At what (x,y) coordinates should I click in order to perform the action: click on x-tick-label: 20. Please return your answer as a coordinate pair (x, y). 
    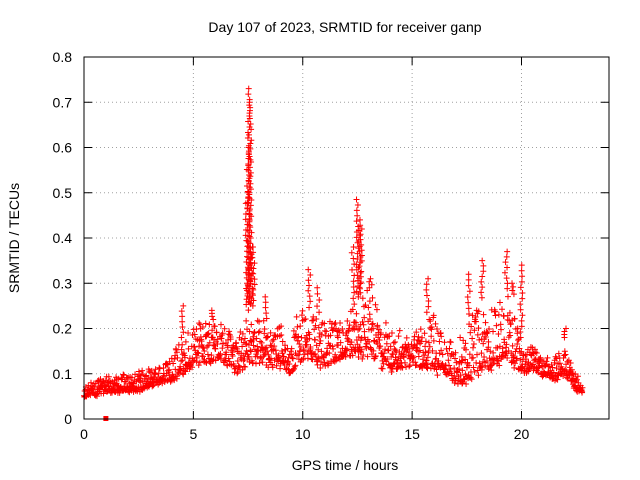
    Looking at the image, I should click on (522, 434).